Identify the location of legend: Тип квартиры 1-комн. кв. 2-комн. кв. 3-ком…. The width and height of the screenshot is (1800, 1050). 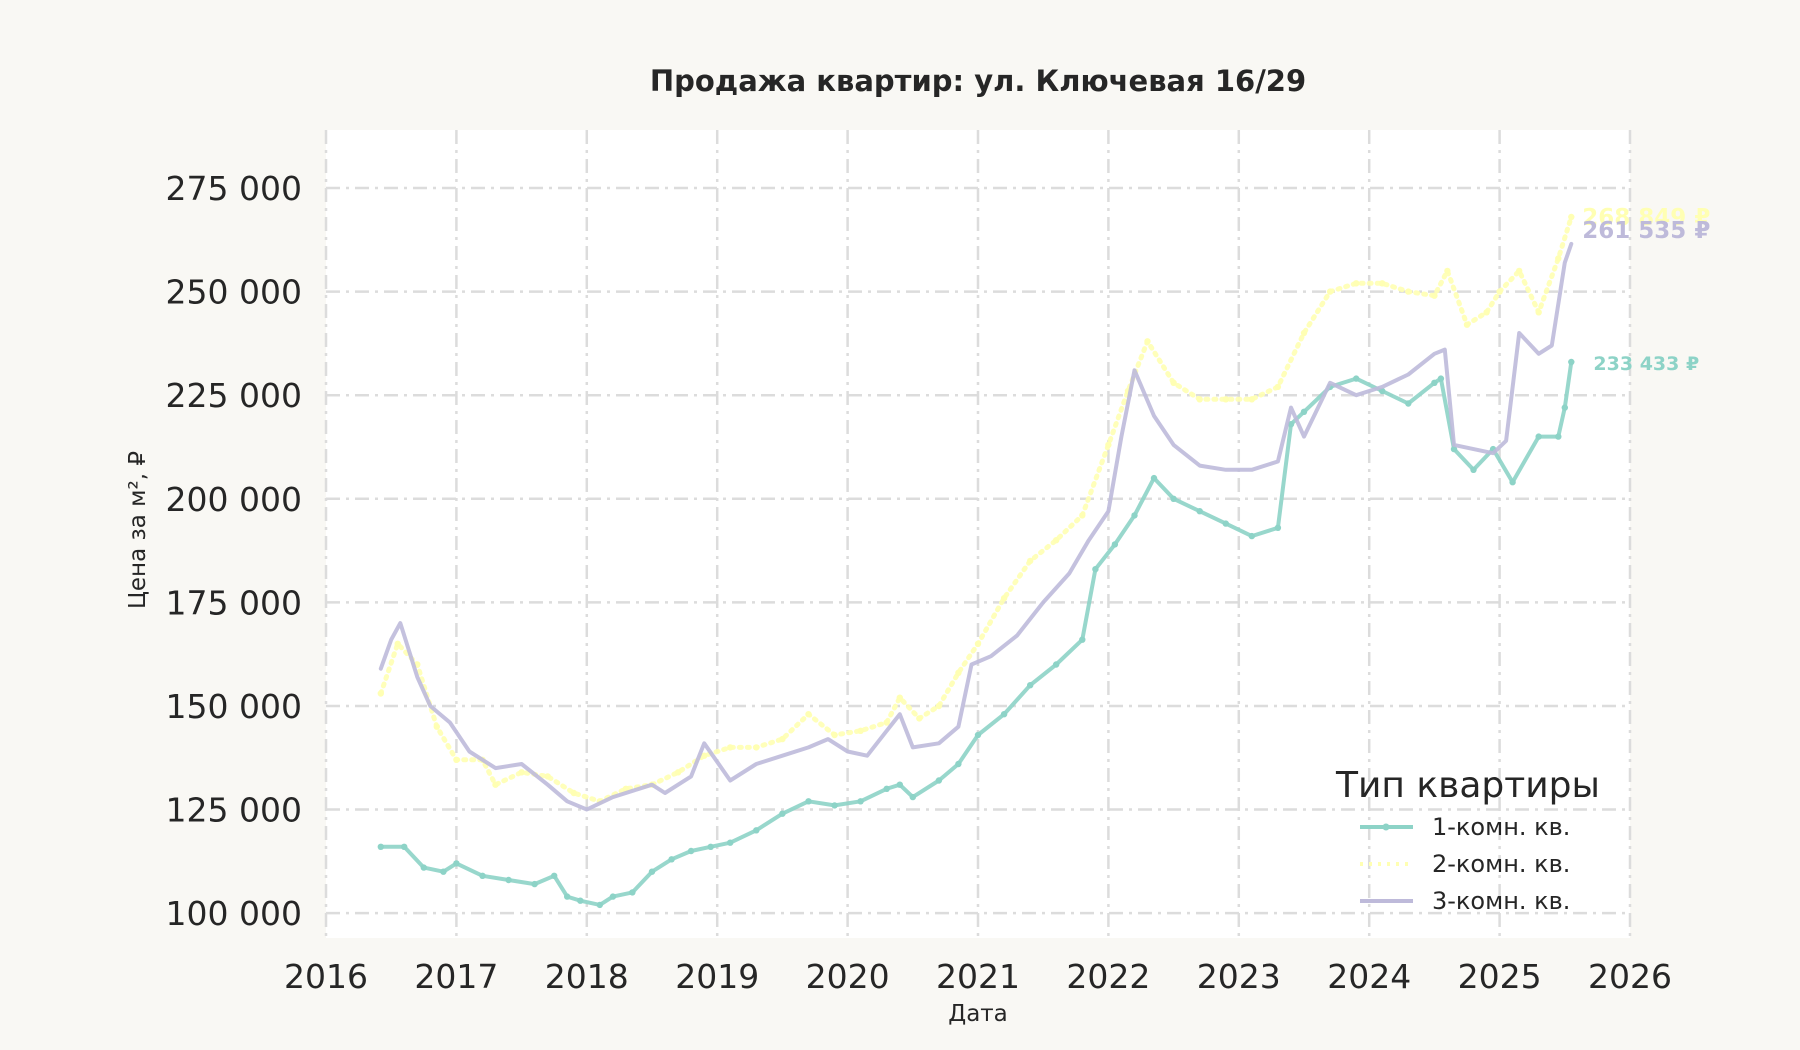
(1467, 840).